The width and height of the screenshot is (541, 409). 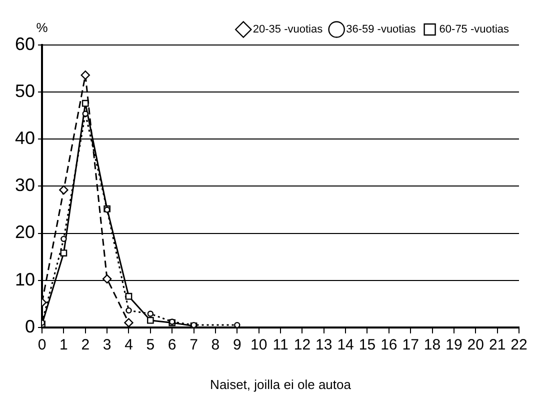 What do you see at coordinates (42, 345) in the screenshot?
I see `x-tick-label: 0` at bounding box center [42, 345].